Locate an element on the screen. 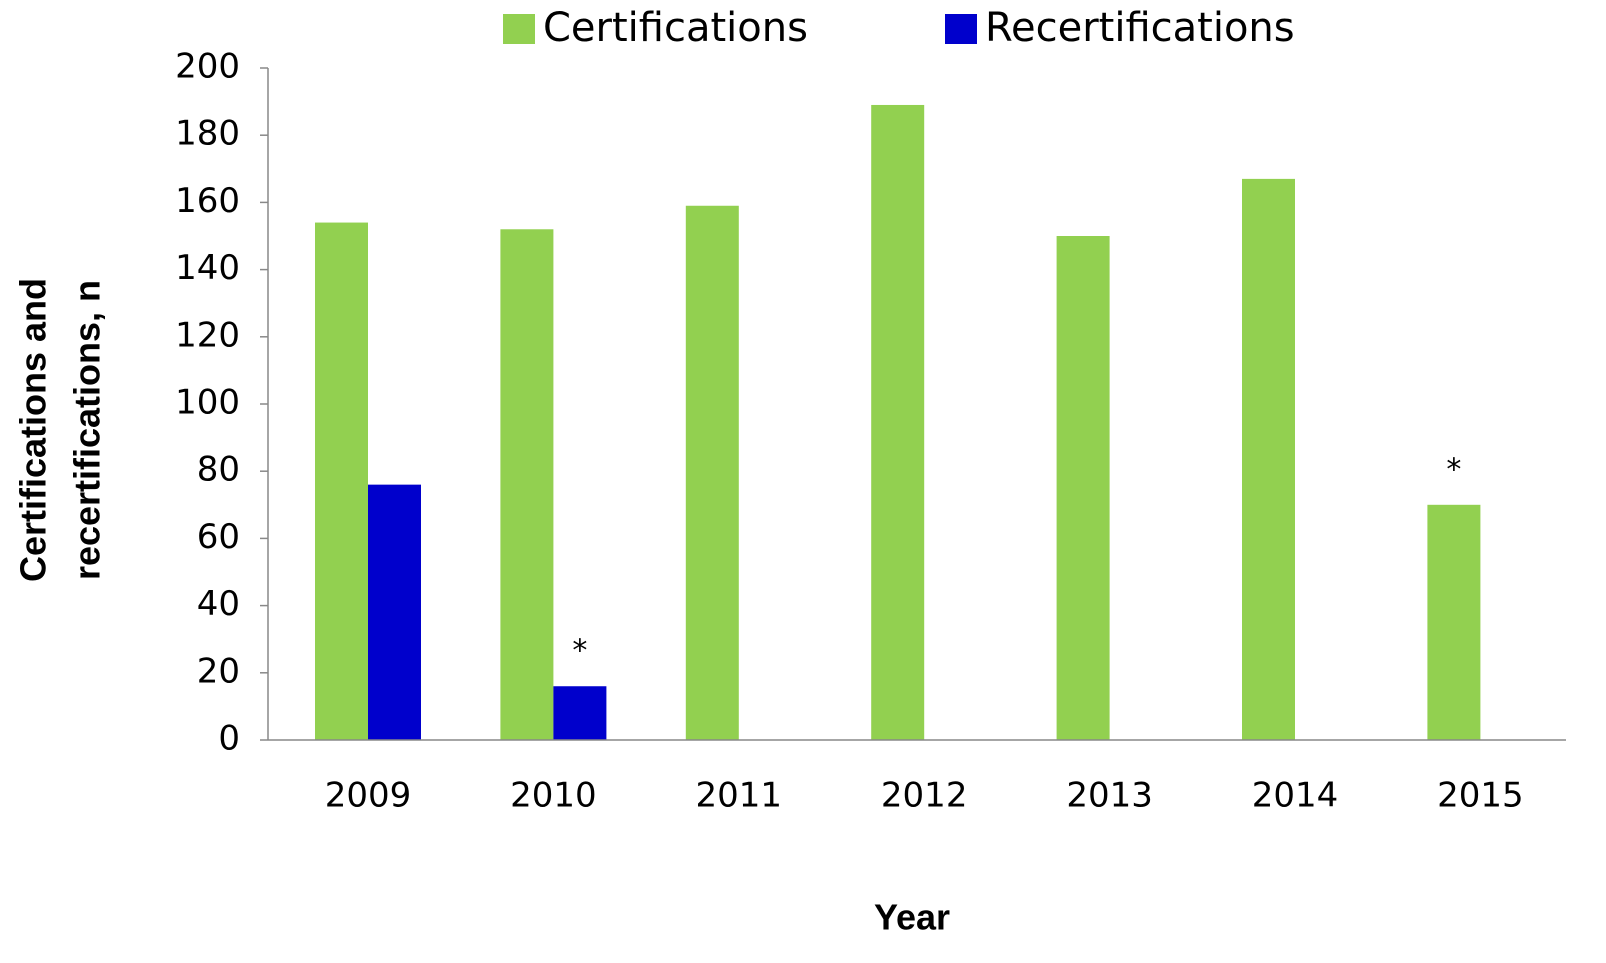  x-tick-label: 2014 is located at coordinates (1295, 796).